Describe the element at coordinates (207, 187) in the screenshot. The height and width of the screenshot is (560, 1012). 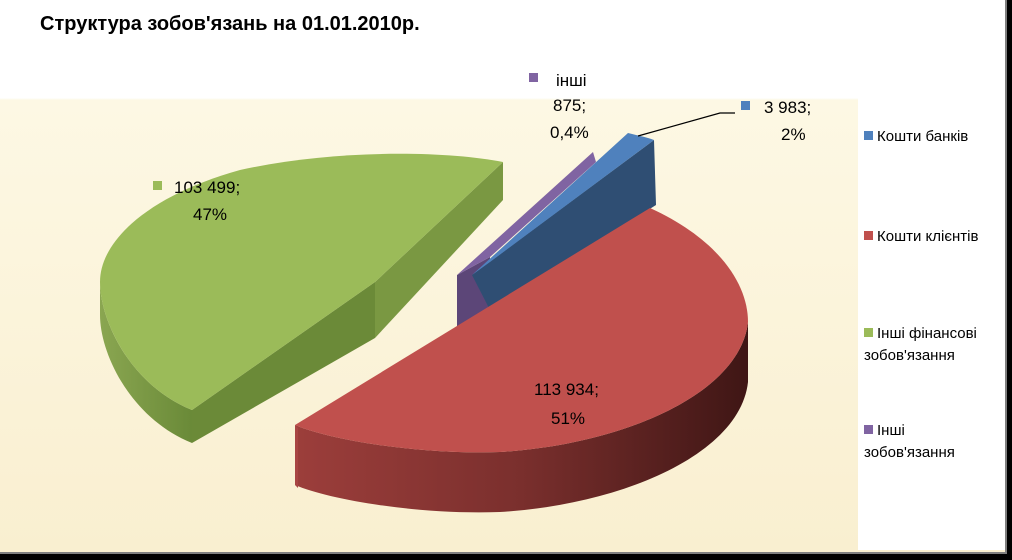
I see `data-label-other-financial-value: 103 499;` at that location.